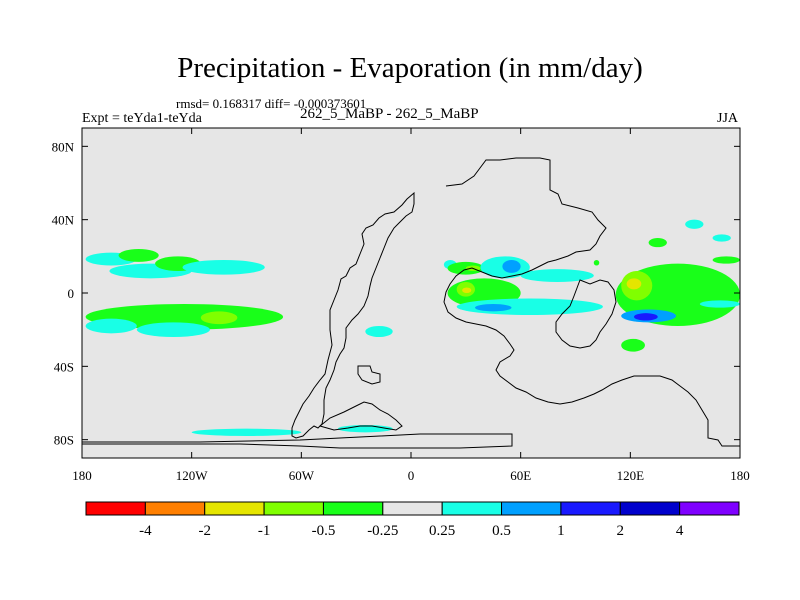 The height and width of the screenshot is (600, 800). What do you see at coordinates (411, 475) in the screenshot?
I see `x-tick-label: 0` at bounding box center [411, 475].